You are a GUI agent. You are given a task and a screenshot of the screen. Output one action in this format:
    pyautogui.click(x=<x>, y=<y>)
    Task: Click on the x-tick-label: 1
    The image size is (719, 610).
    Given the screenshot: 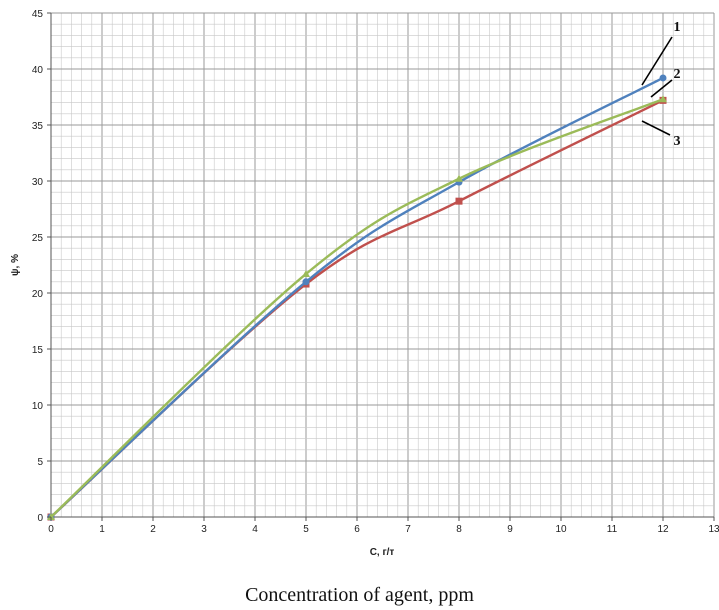 What is the action you would take?
    pyautogui.click(x=102, y=529)
    